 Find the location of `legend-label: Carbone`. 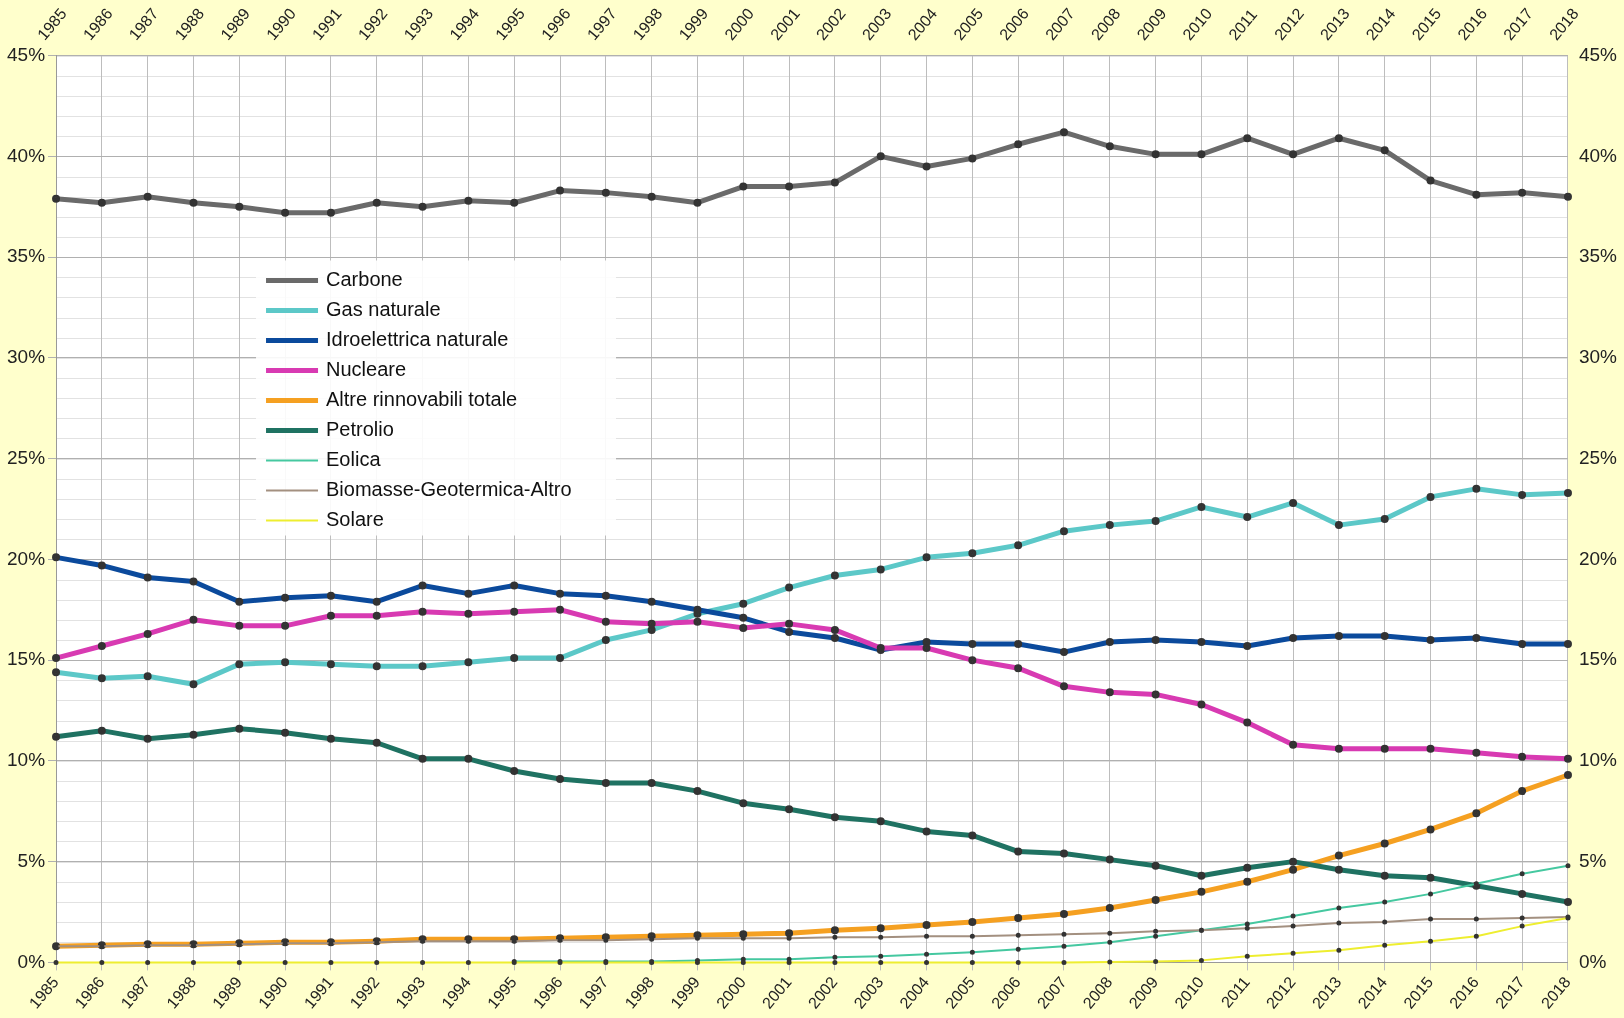

legend-label: Carbone is located at coordinates (364, 279).